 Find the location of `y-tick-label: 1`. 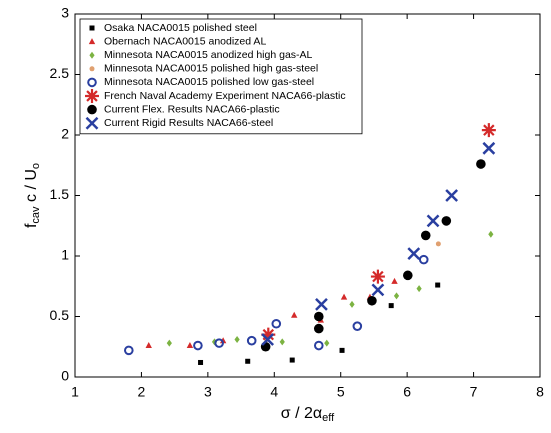

y-tick-label: 1 is located at coordinates (65, 255).